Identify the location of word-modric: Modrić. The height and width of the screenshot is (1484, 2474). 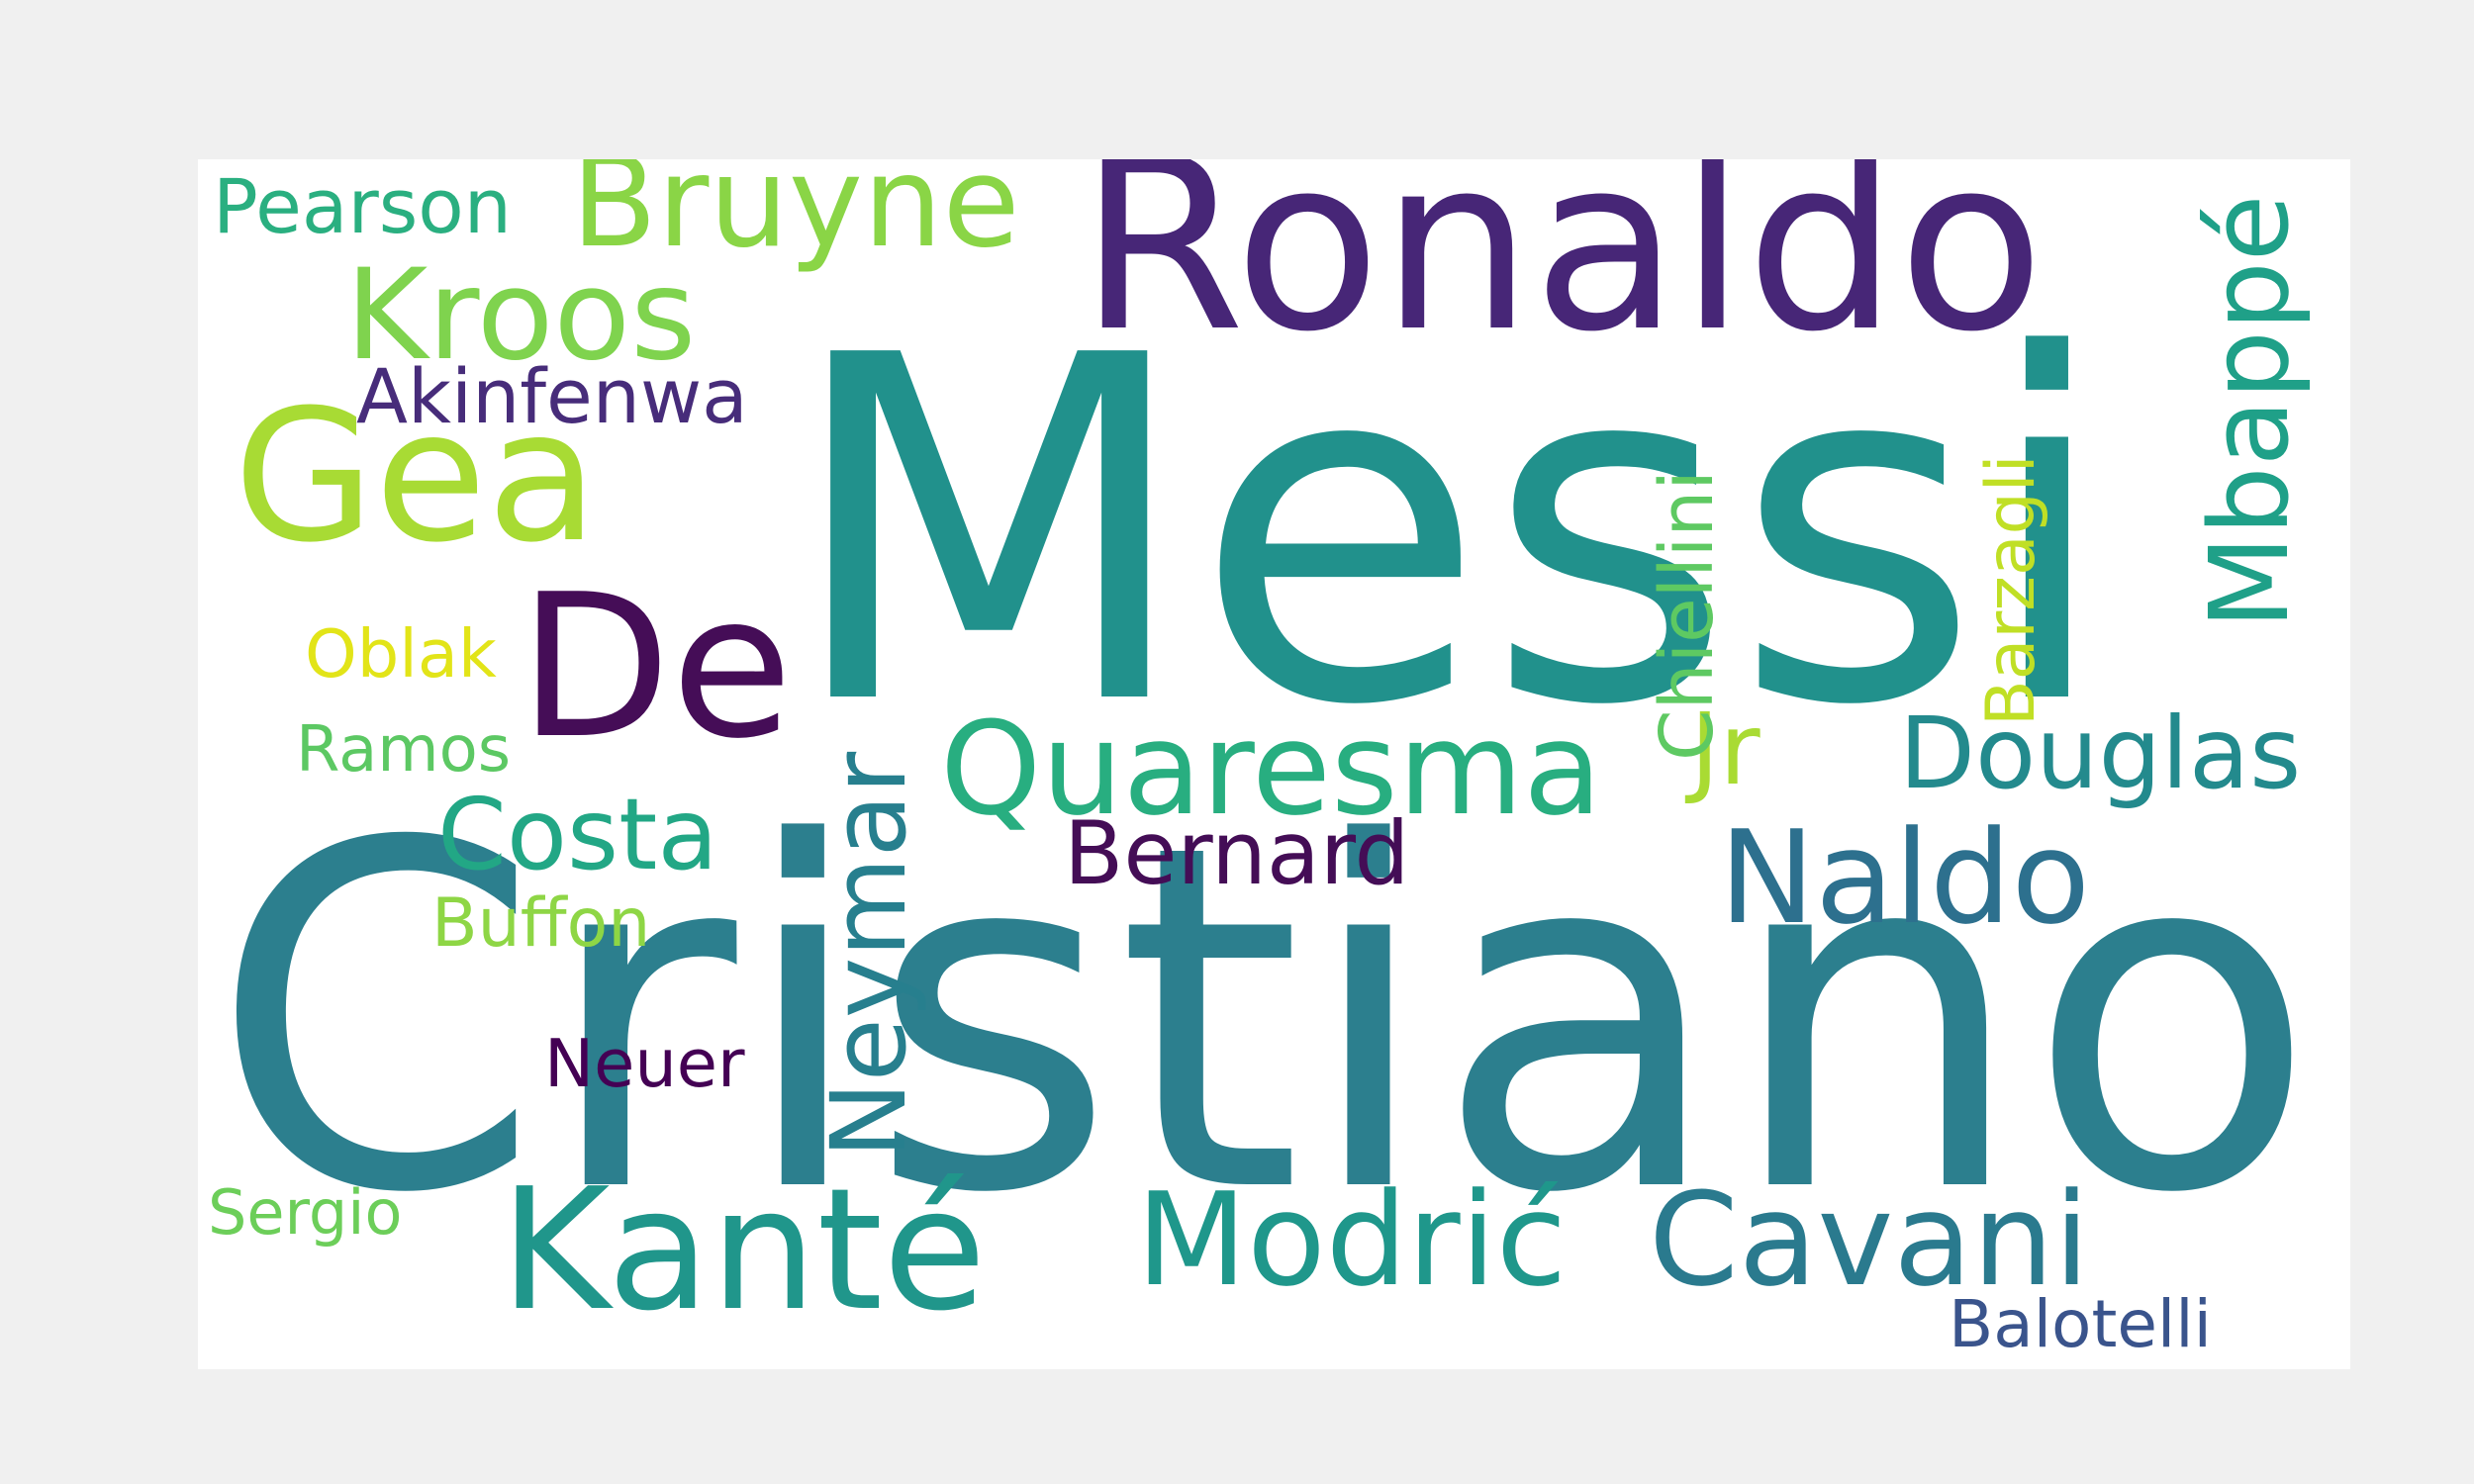
(1352, 1239).